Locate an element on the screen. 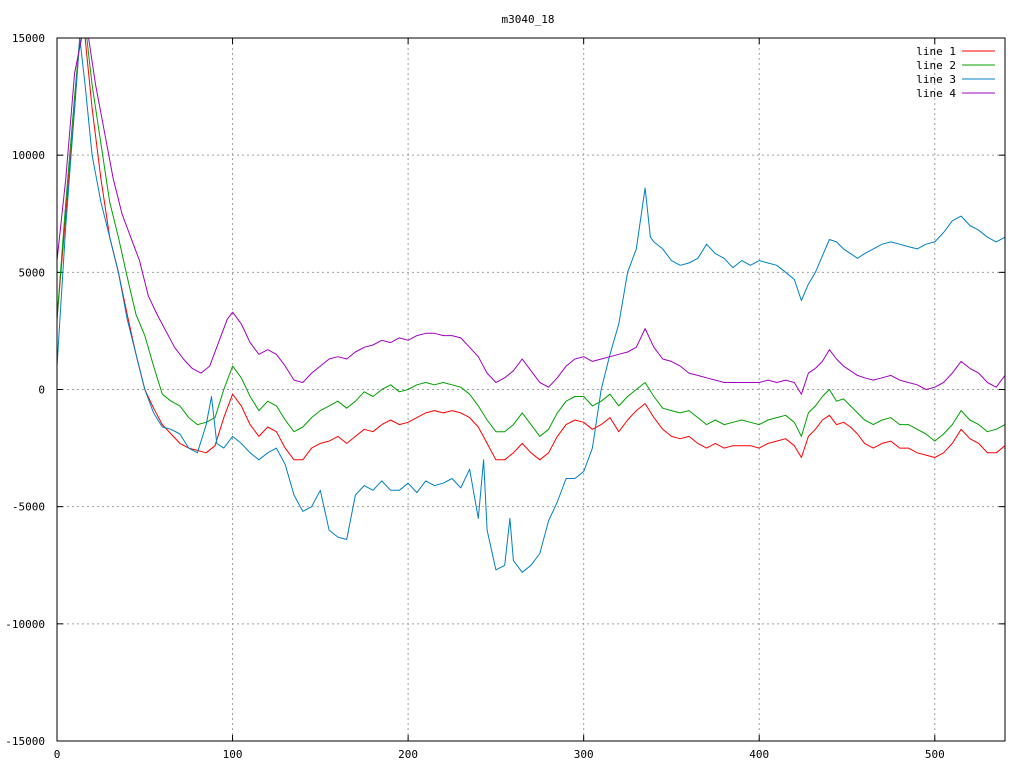 The height and width of the screenshot is (768, 1024). x-tick-label: 0 is located at coordinates (57, 754).